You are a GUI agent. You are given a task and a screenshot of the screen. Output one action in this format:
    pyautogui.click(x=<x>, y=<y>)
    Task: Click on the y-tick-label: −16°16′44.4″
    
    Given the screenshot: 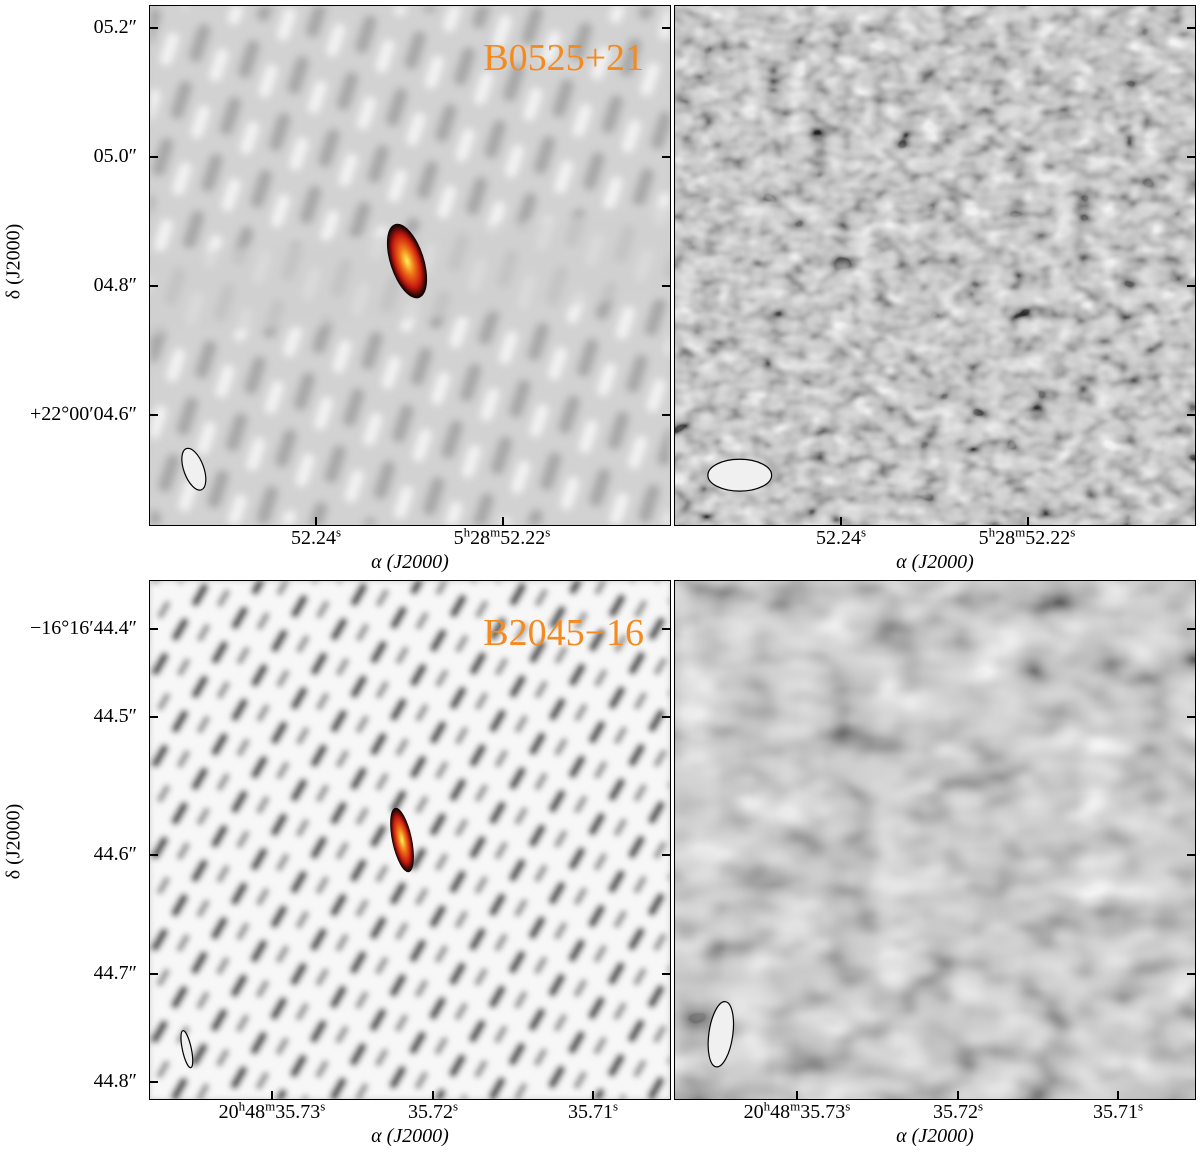 What is the action you would take?
    pyautogui.click(x=83, y=628)
    